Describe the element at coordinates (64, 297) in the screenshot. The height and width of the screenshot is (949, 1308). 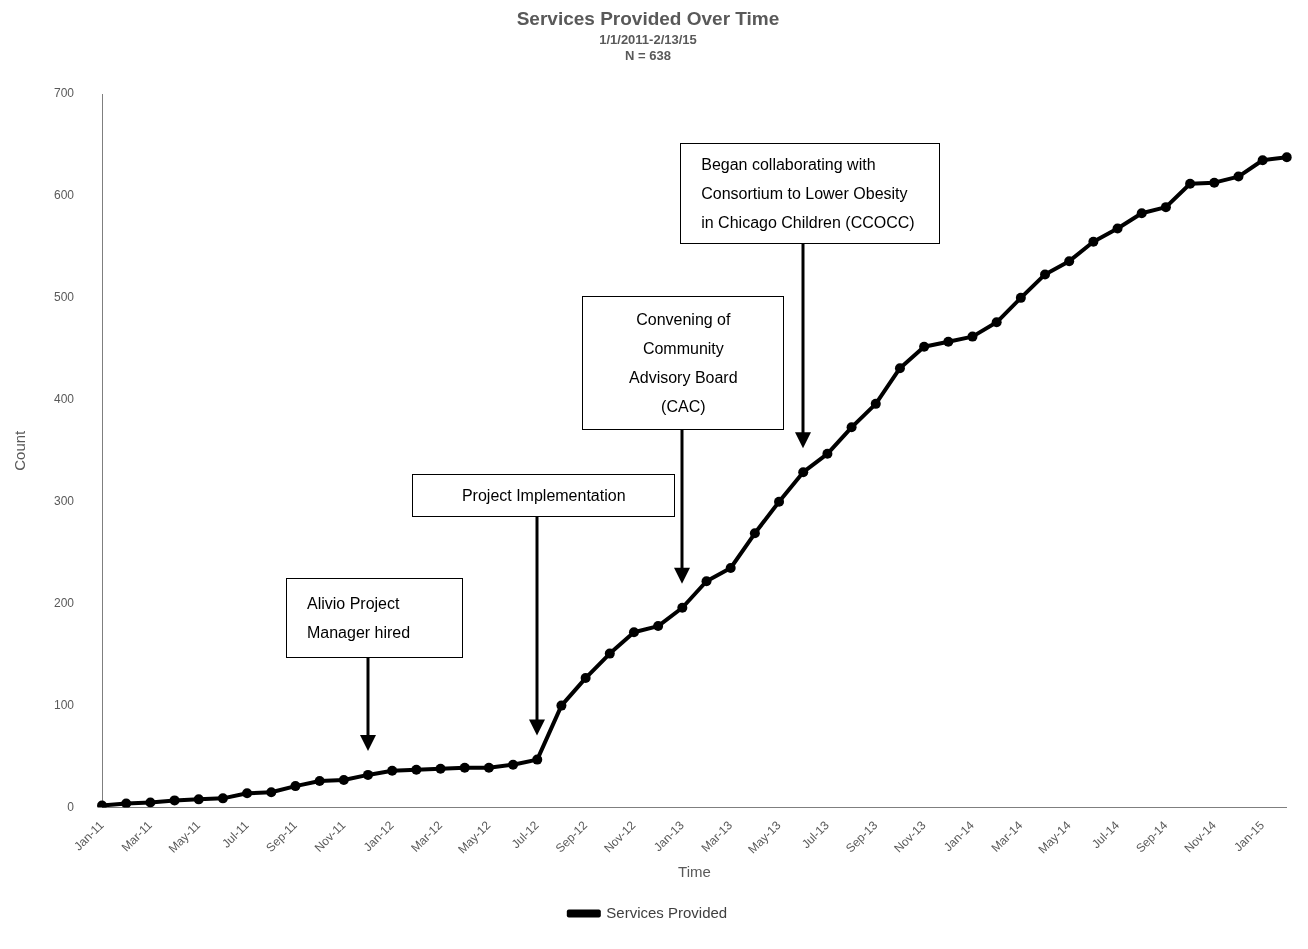
I see `y-tick-label: 500` at that location.